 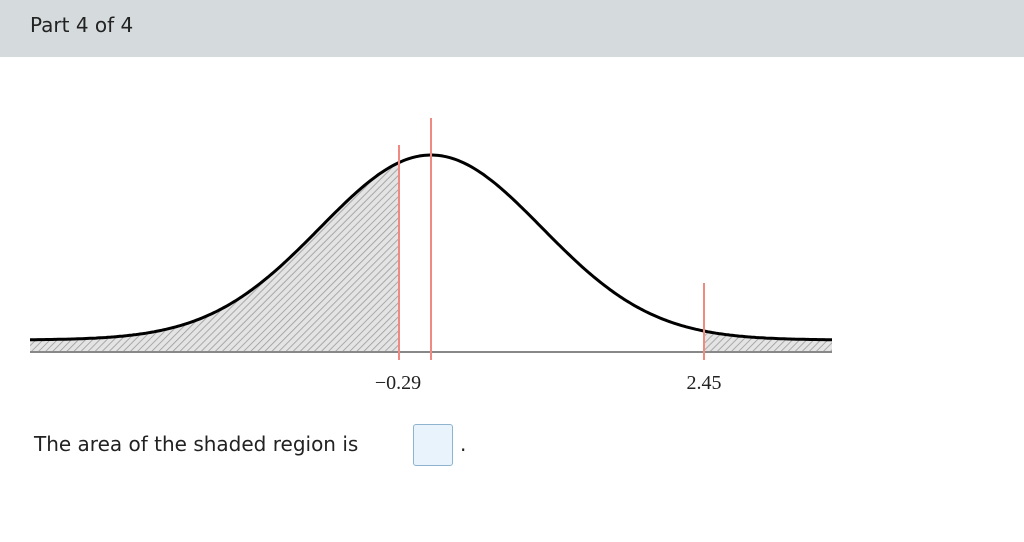 What do you see at coordinates (214, 257) in the screenshot?
I see `shaded-left` at bounding box center [214, 257].